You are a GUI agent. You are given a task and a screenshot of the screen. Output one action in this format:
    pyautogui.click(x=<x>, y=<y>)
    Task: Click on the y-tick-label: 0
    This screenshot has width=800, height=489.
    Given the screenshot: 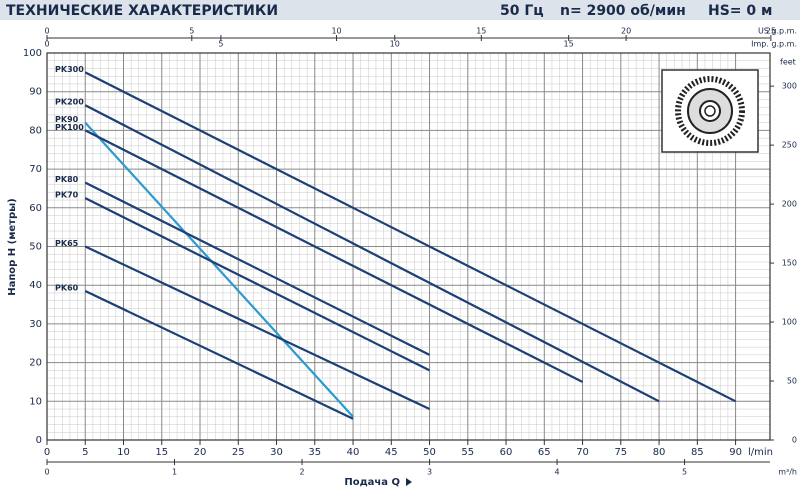 What is the action you would take?
    pyautogui.click(x=39, y=440)
    